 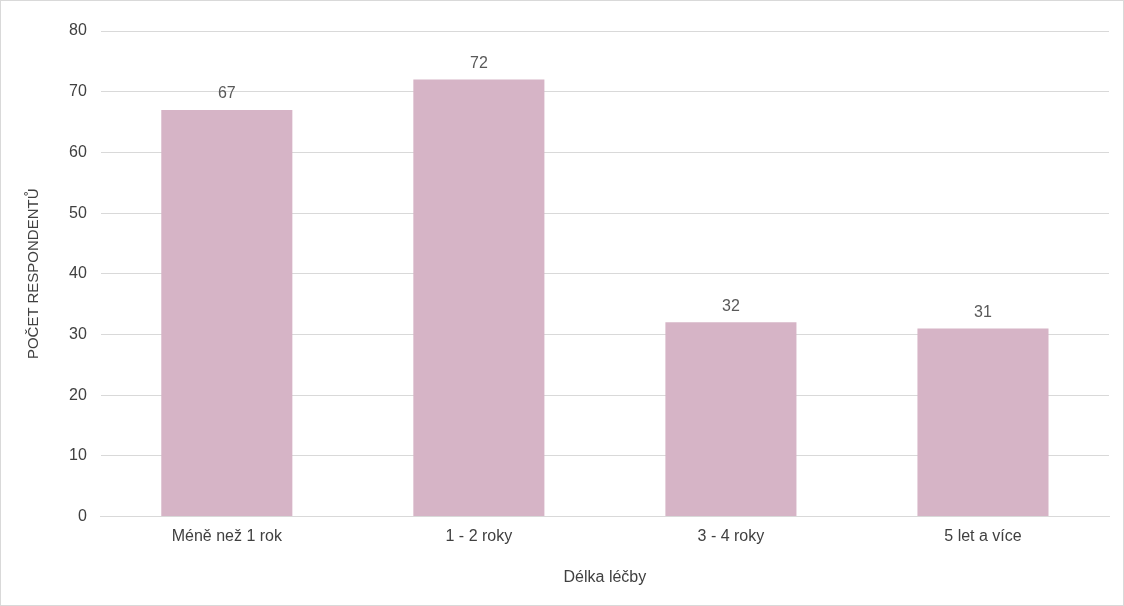 I want to click on y-tick-label: 30, so click(x=78, y=333).